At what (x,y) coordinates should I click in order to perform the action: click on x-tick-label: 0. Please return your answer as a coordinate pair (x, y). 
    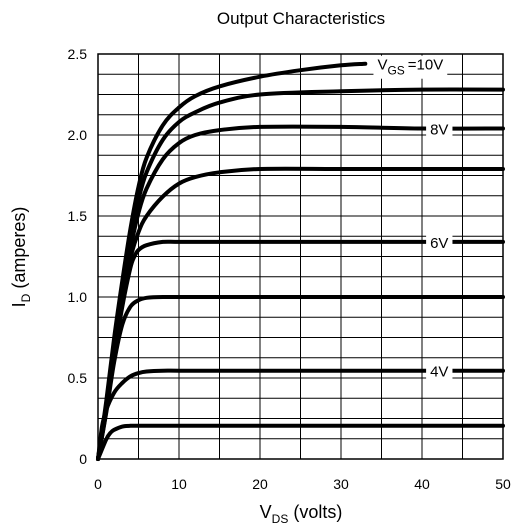
    Looking at the image, I should click on (98, 484).